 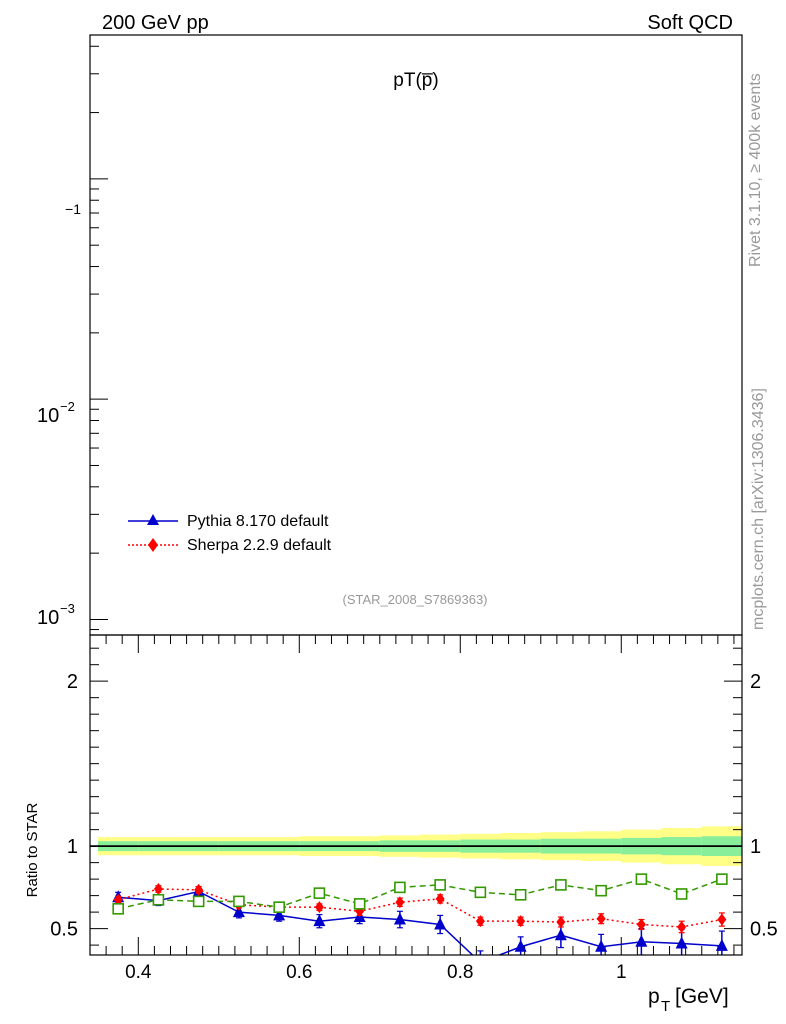 I want to click on xlabel-sub: T, so click(x=665, y=1006).